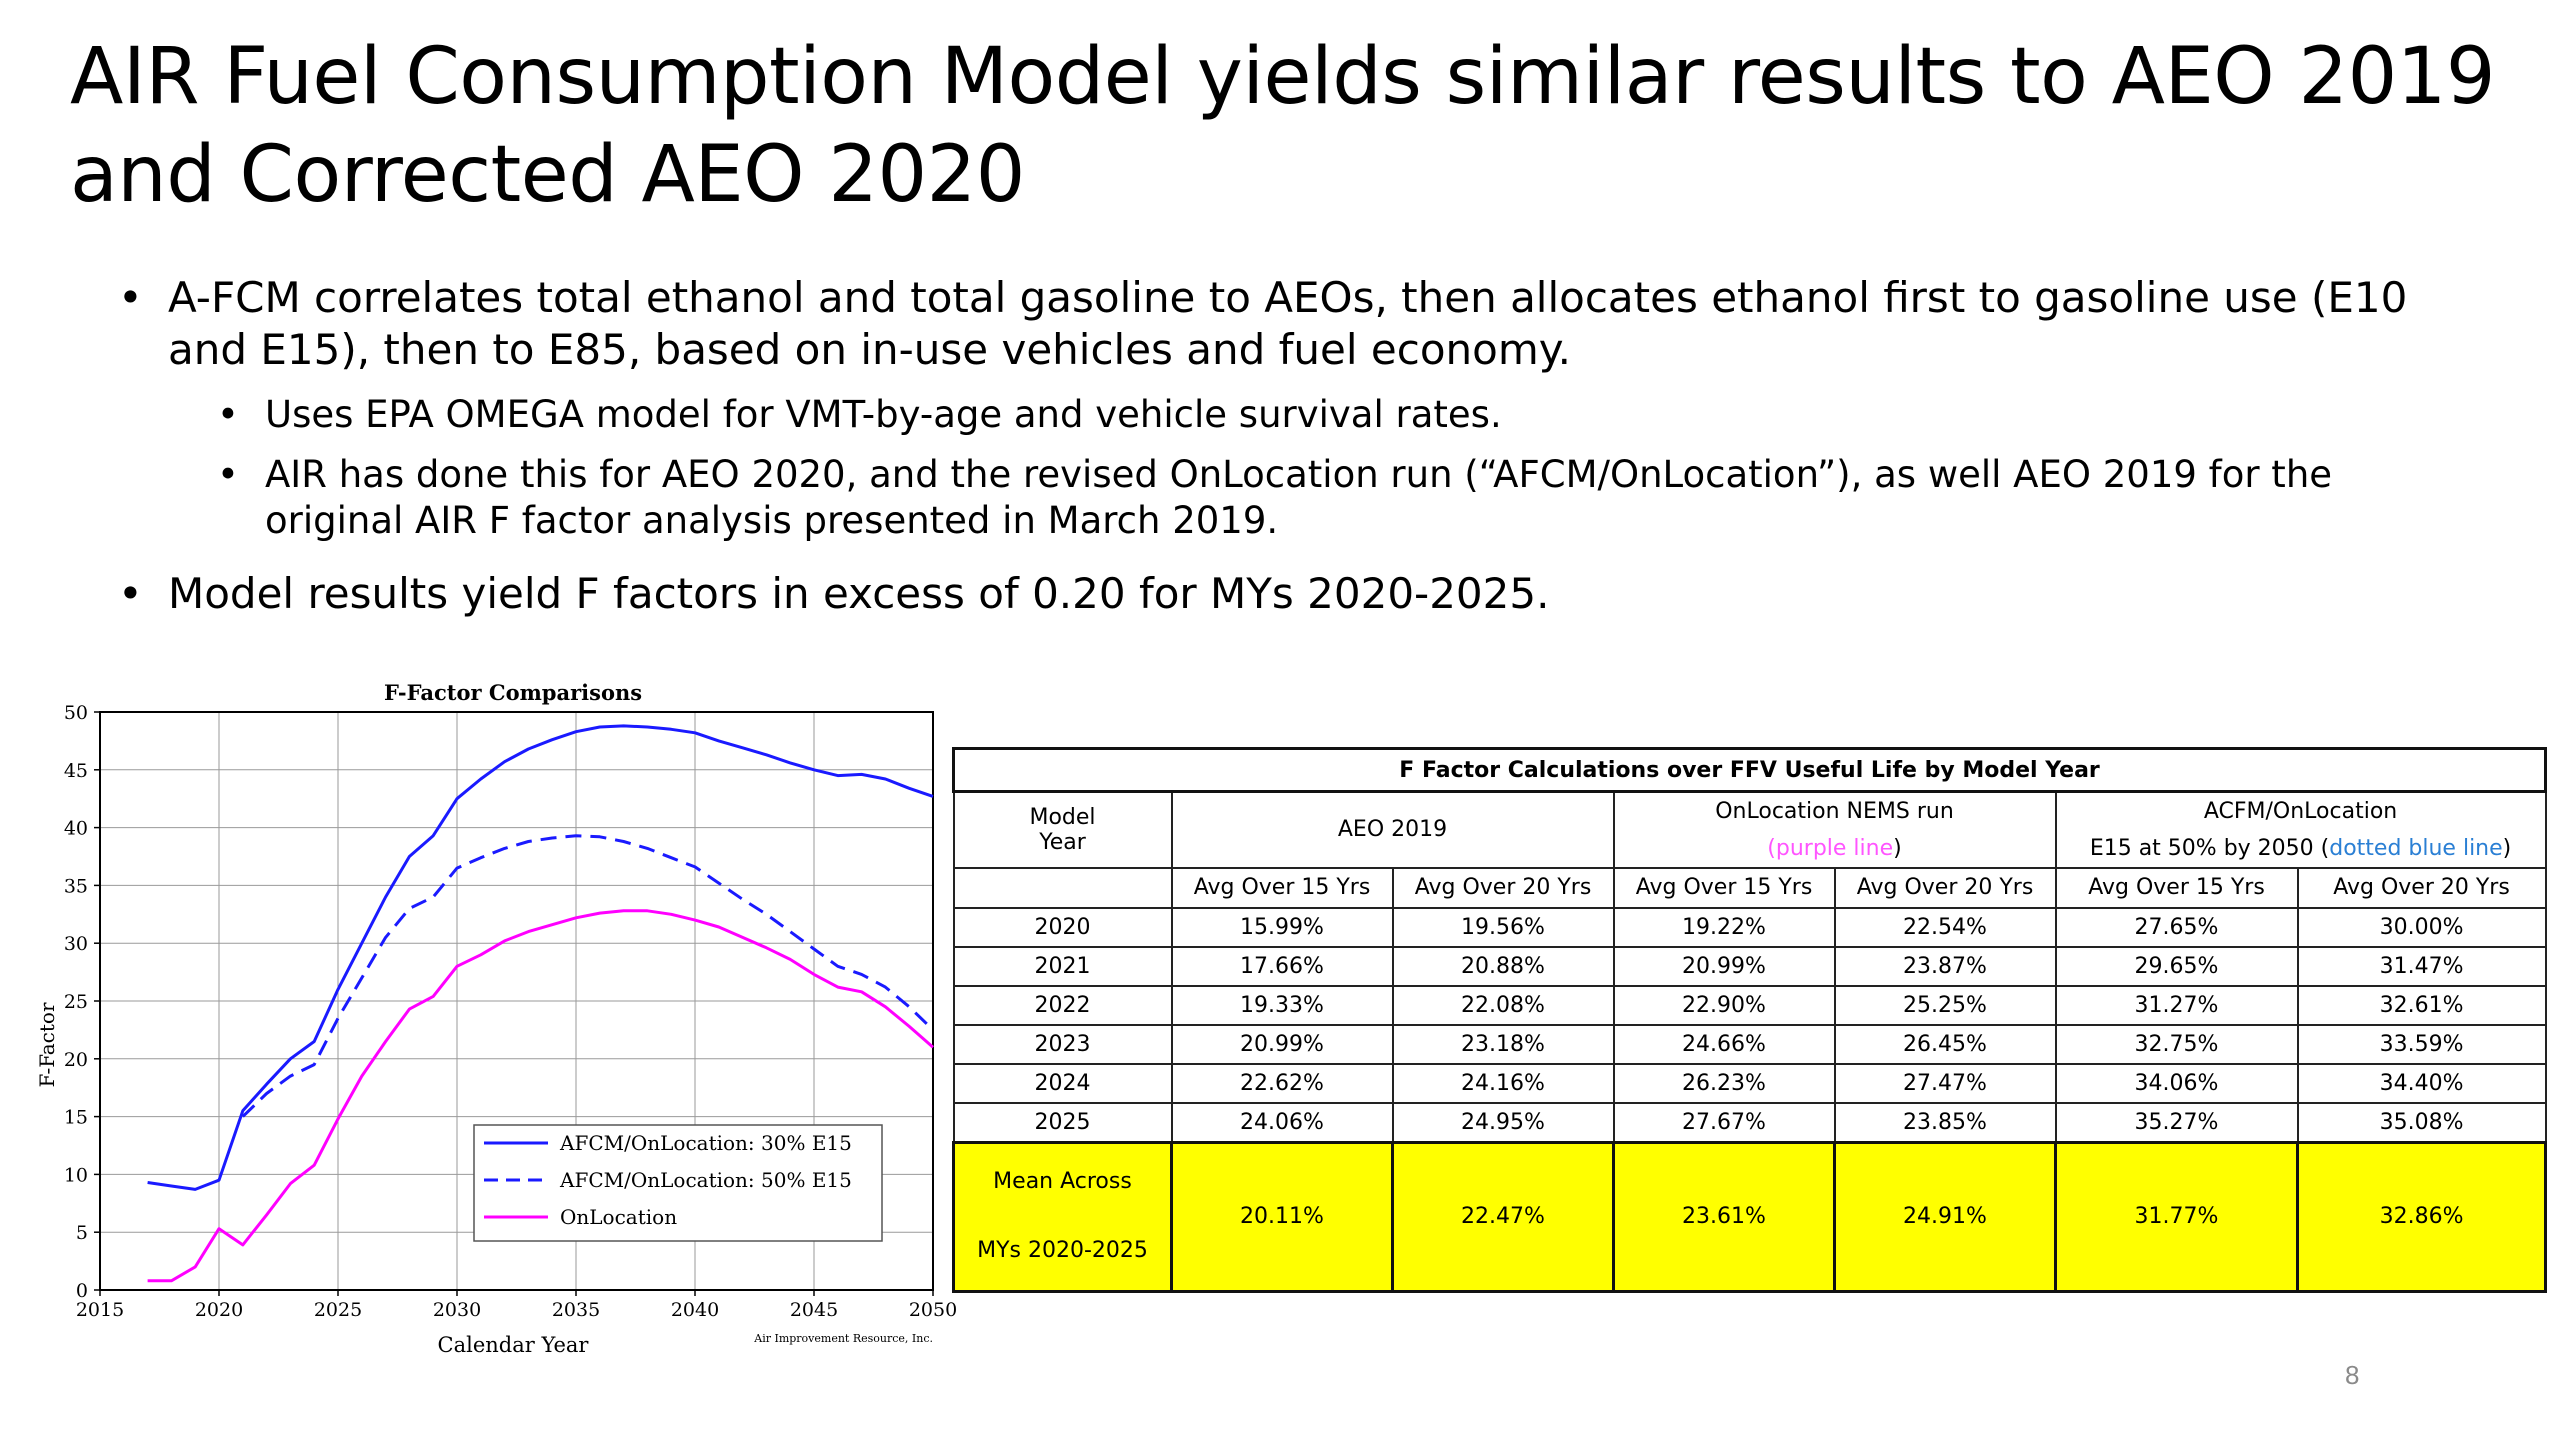 This screenshot has width=2560, height=1440. What do you see at coordinates (1945, 966) in the screenshot?
I see `value-cell: 23.87%` at bounding box center [1945, 966].